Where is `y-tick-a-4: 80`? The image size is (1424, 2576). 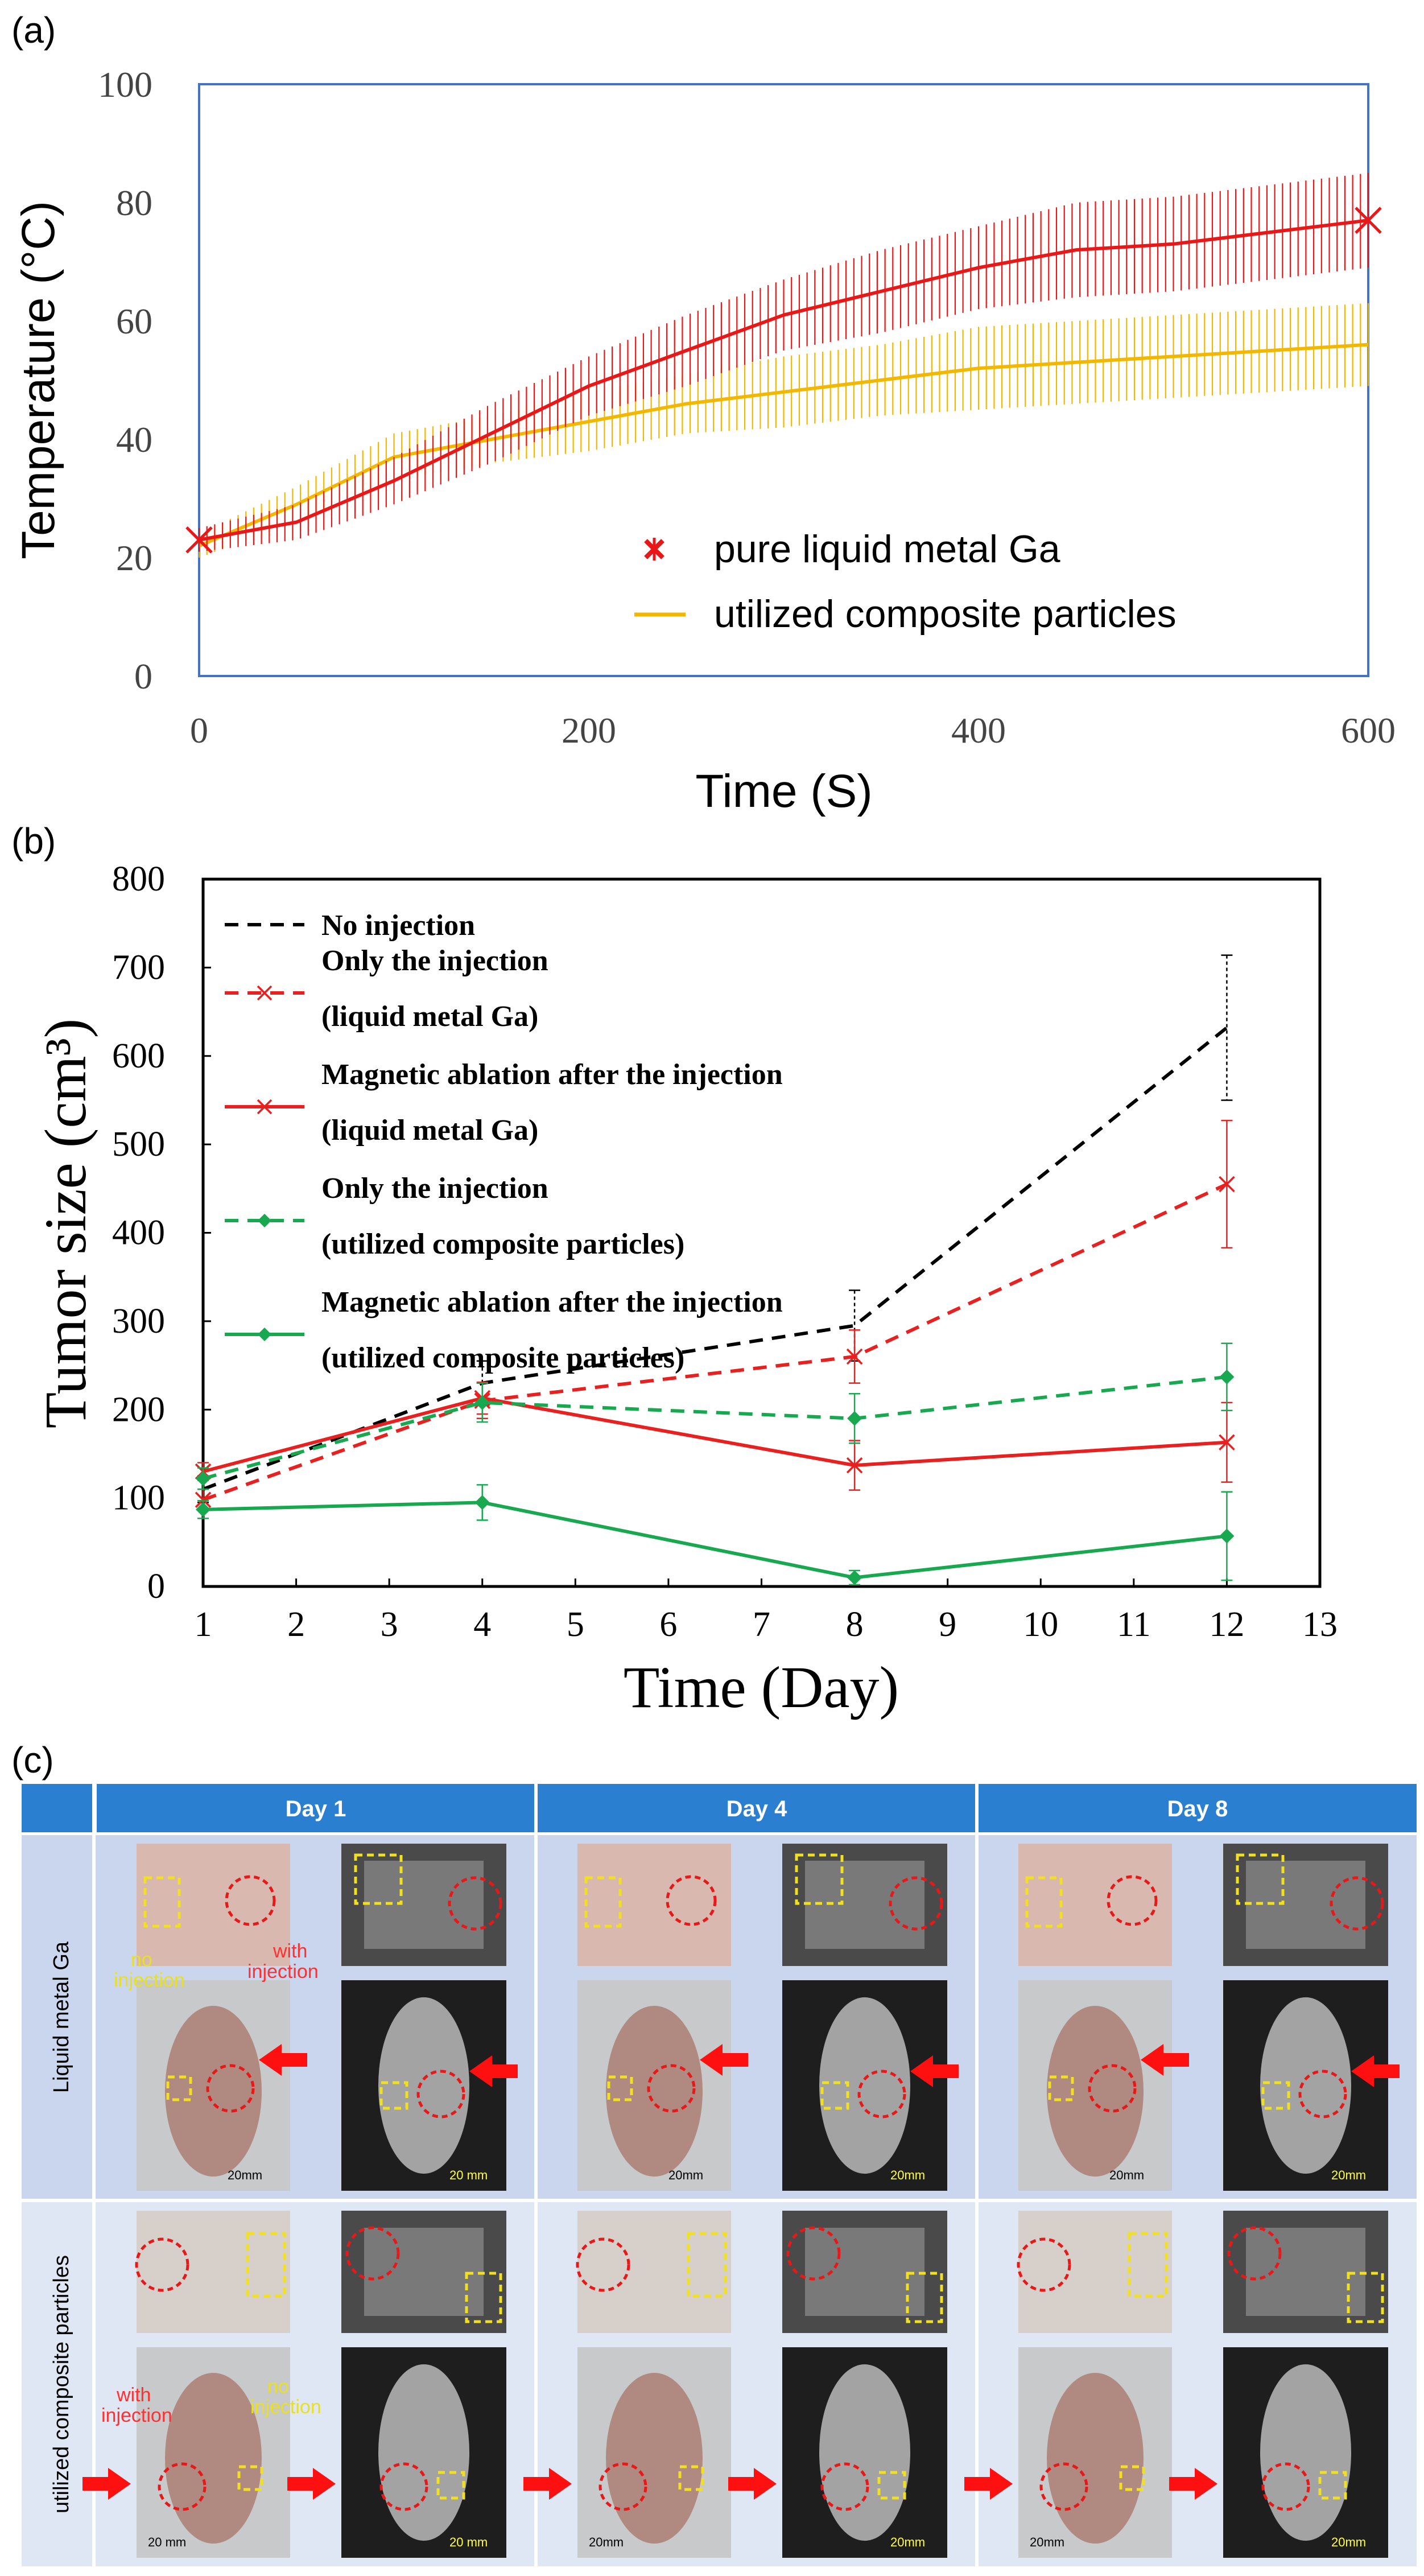
y-tick-a-4: 80 is located at coordinates (134, 203).